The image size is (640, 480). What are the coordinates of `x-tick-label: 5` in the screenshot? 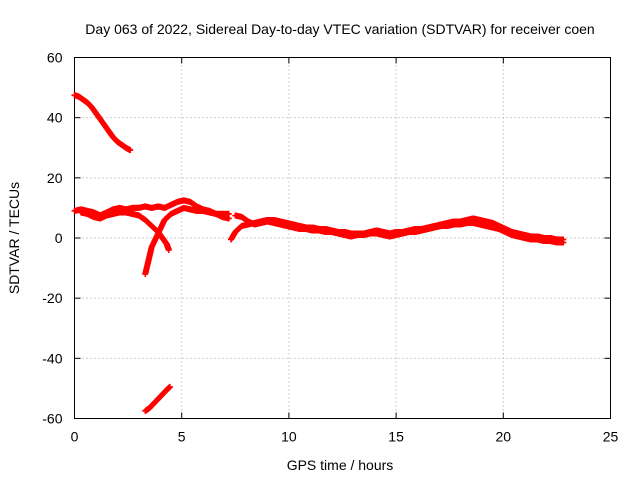 It's located at (182, 437).